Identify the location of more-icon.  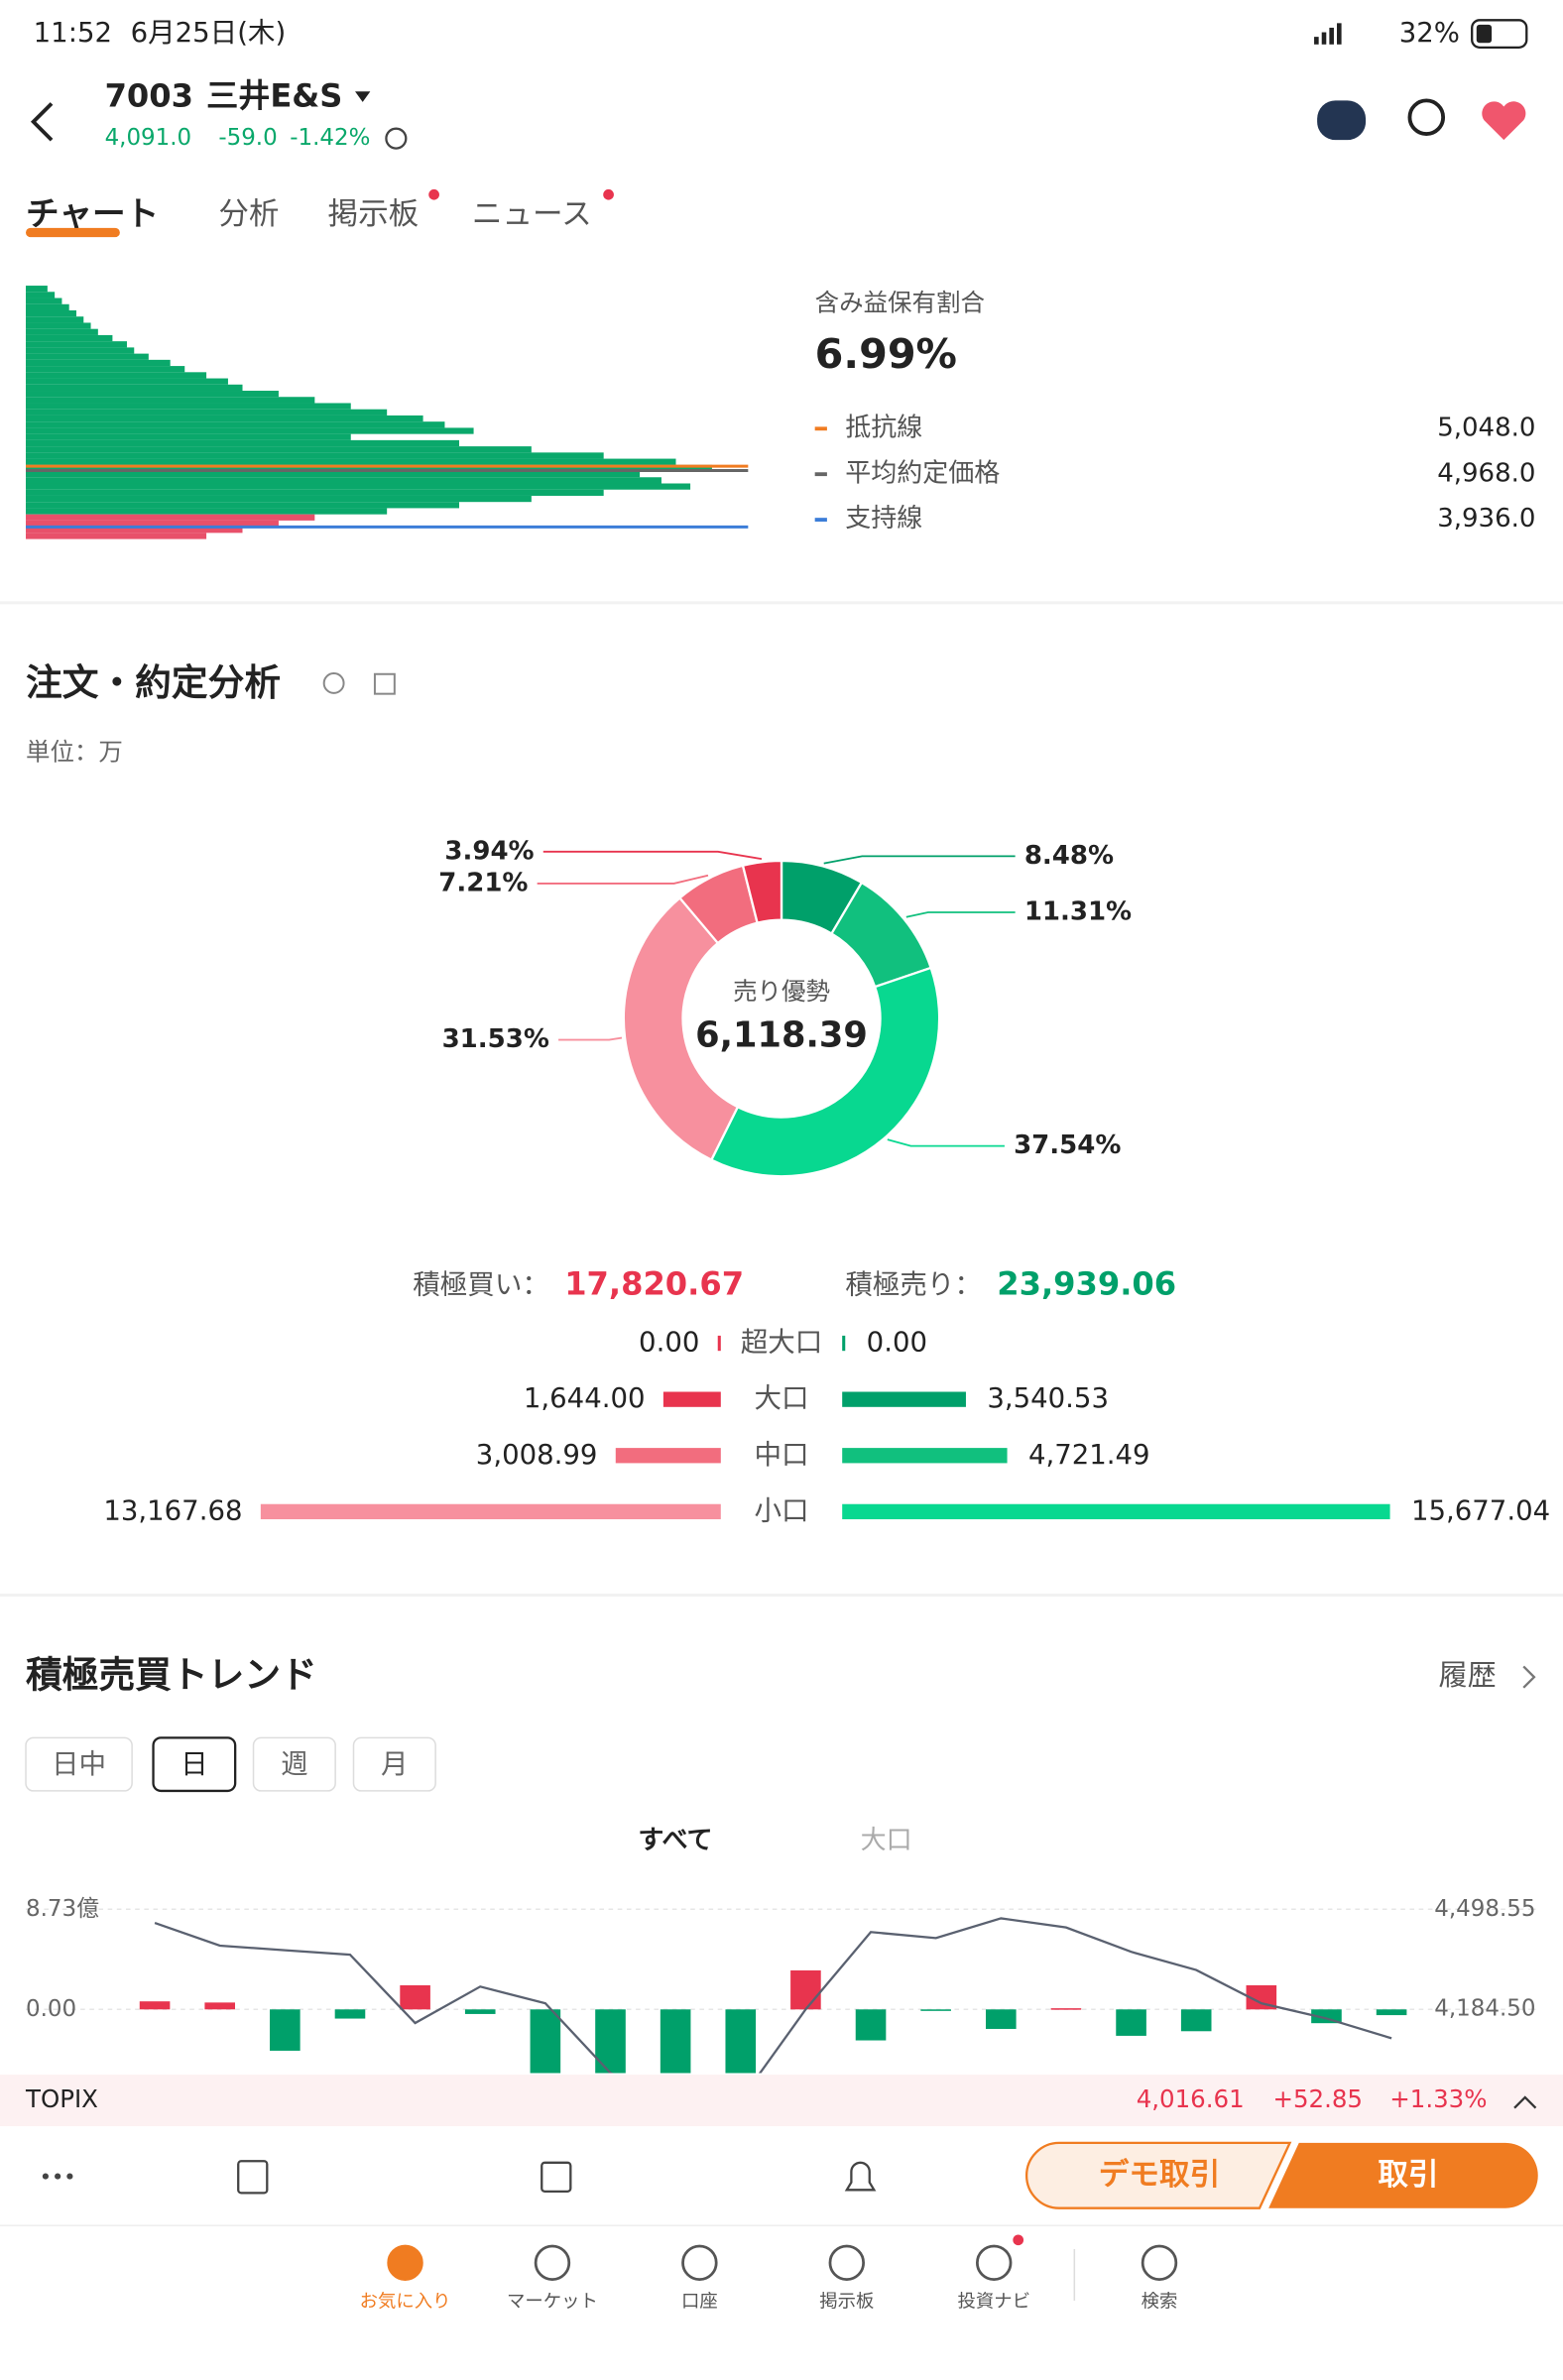
(57, 2176).